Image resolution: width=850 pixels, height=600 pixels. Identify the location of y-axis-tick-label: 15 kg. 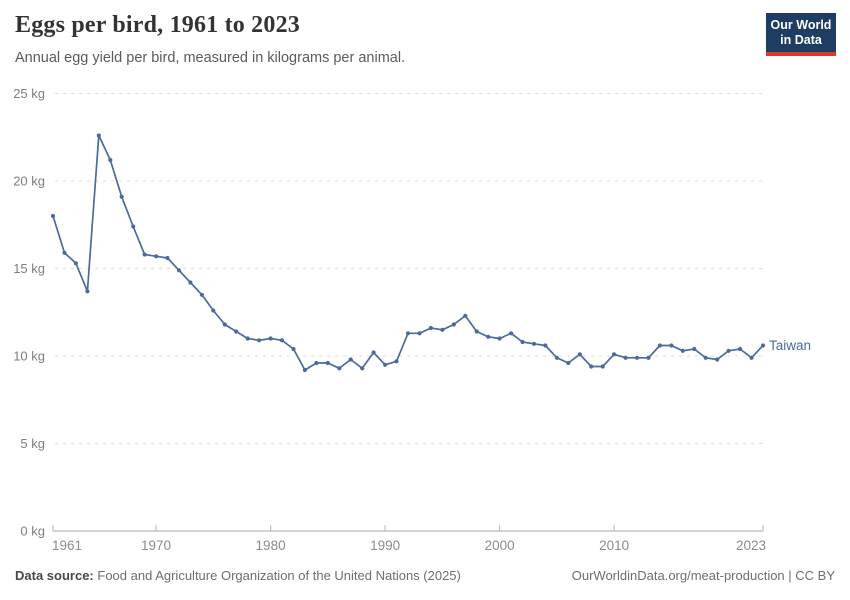
(29, 268).